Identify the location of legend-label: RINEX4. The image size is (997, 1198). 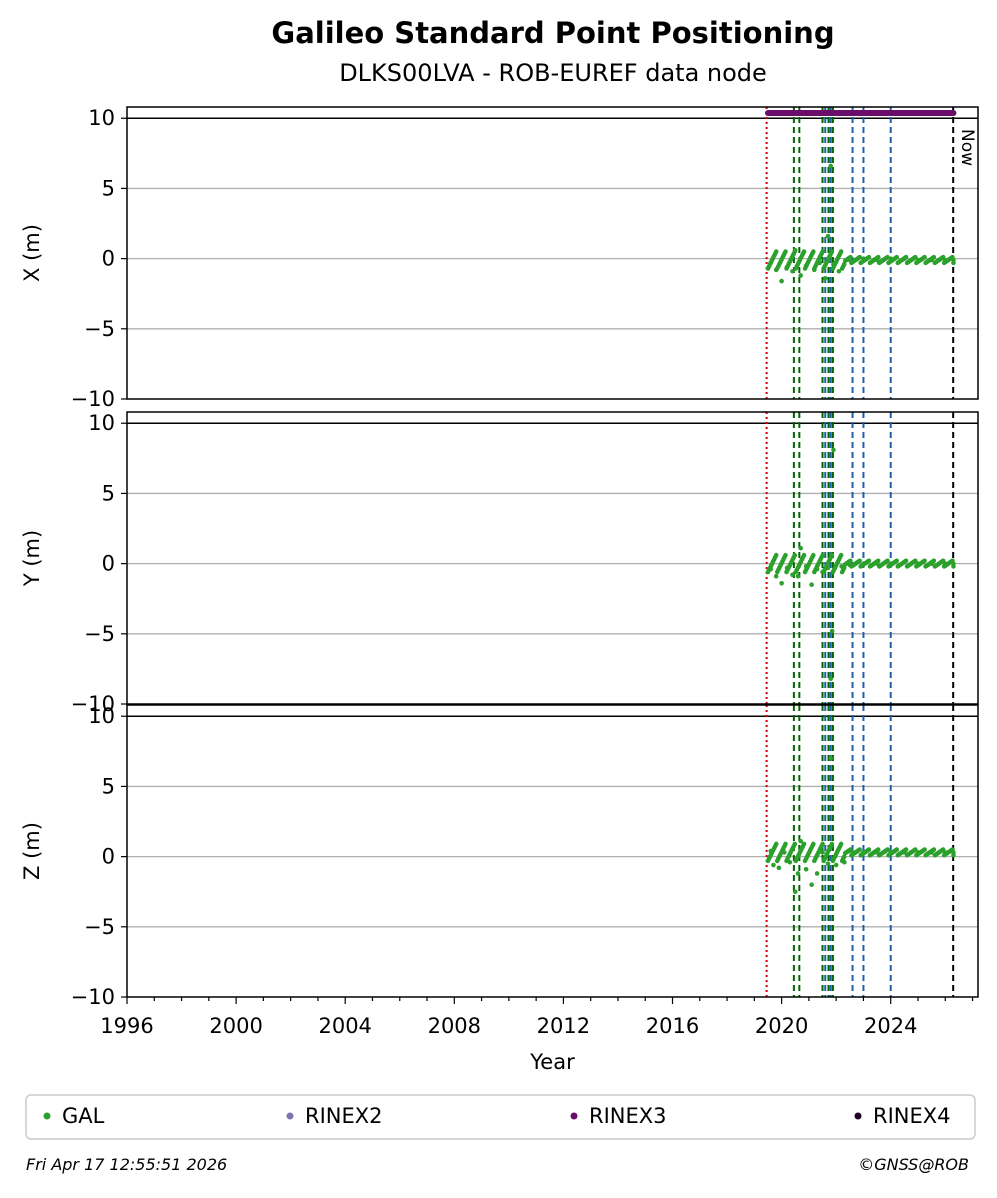
(912, 1116).